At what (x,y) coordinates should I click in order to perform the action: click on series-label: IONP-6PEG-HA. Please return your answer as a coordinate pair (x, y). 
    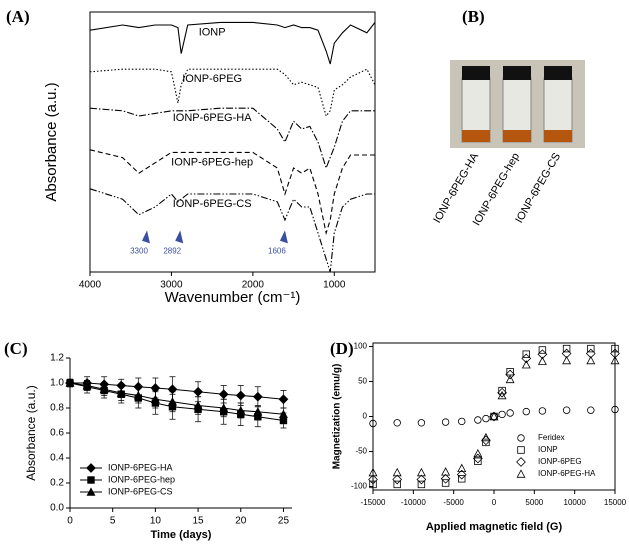
    Looking at the image, I should click on (213, 118).